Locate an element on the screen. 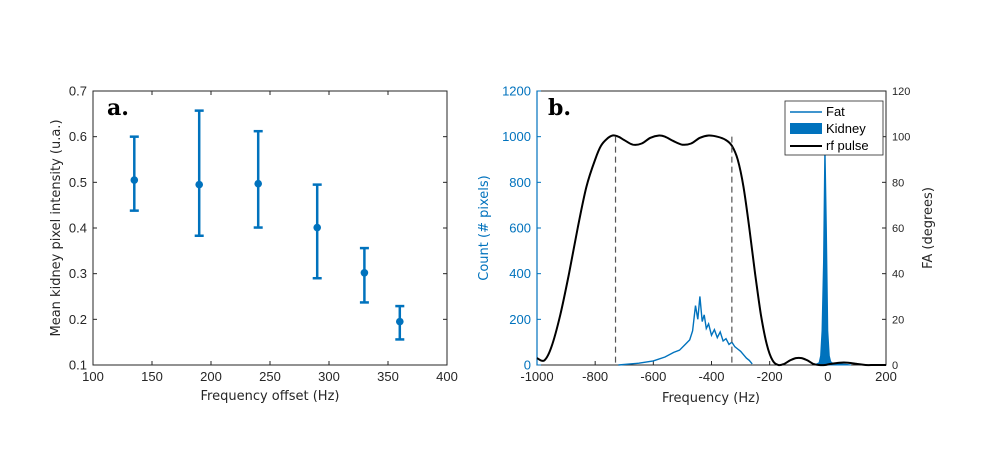  panel-b-legend: Fat Kidney rf pulse is located at coordinates (834, 128).